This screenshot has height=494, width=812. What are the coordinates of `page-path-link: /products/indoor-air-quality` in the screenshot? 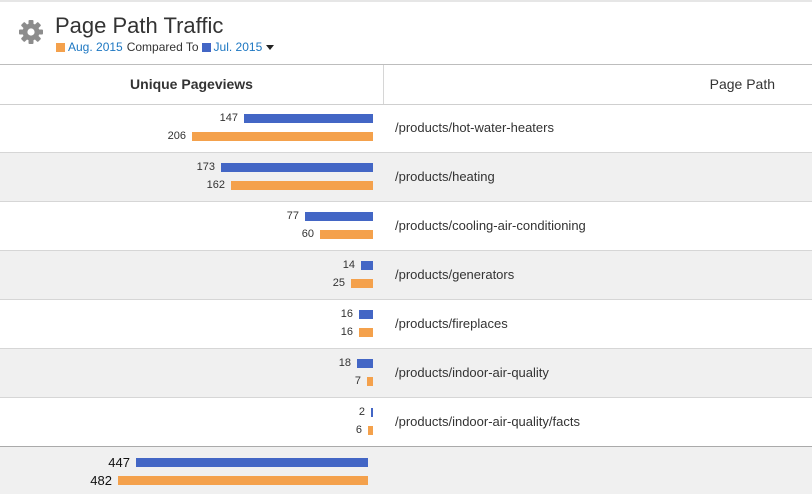 It's located at (472, 372).